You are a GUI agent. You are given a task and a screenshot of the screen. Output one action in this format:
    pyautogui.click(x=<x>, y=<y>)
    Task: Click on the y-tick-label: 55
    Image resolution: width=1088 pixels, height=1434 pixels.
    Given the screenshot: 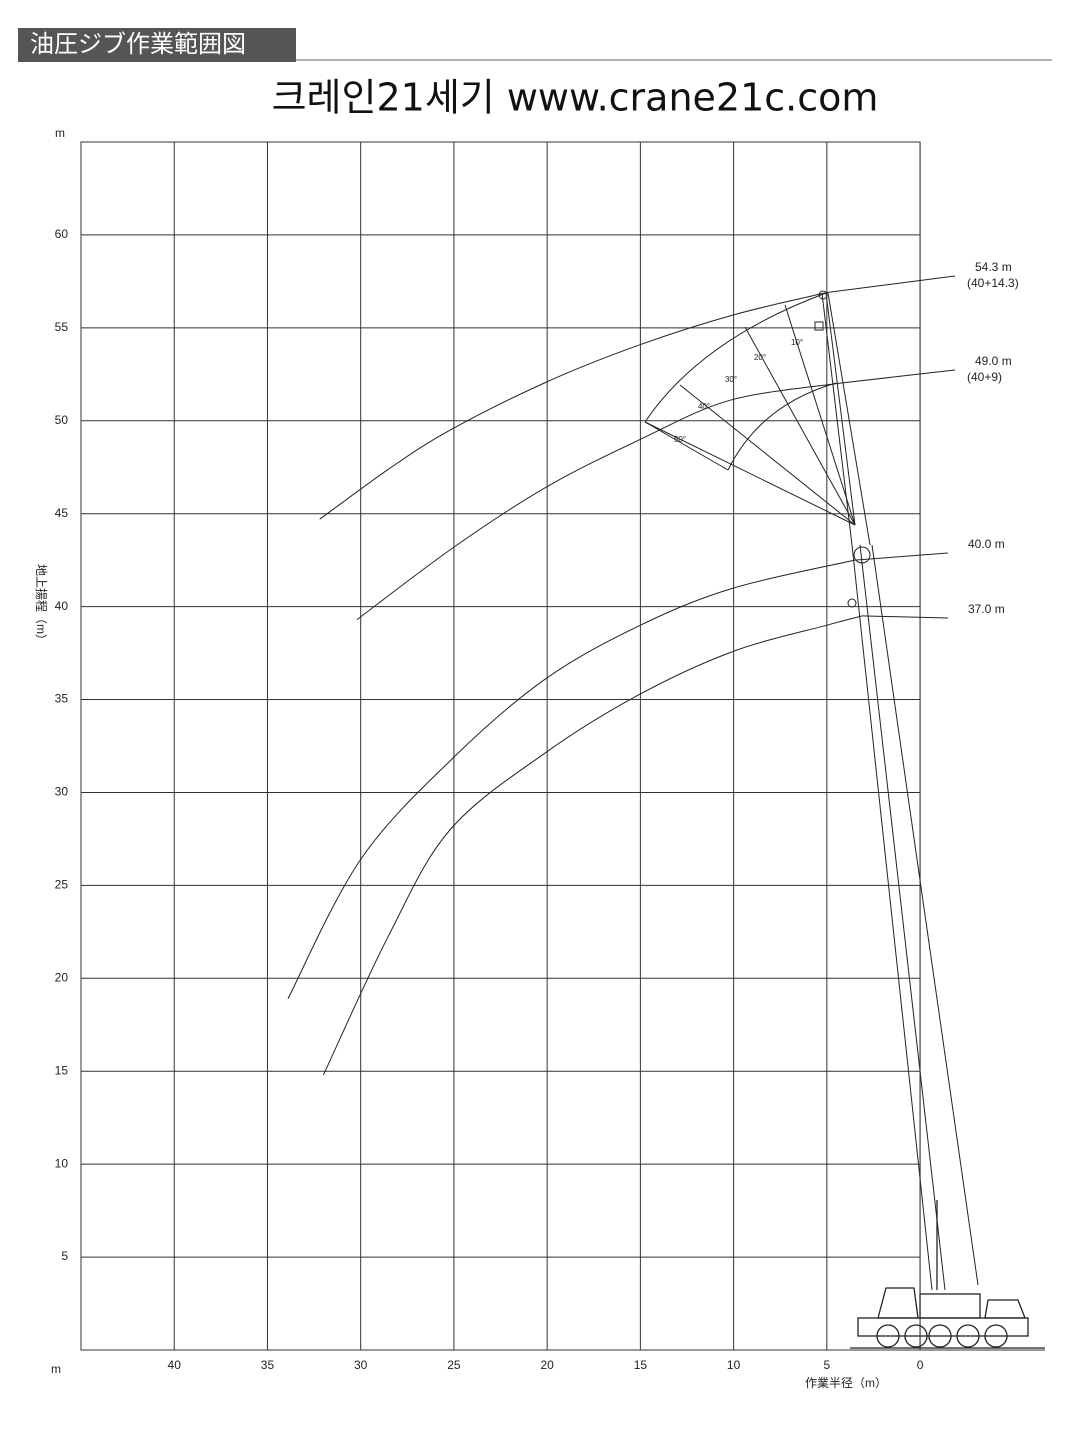 What is the action you would take?
    pyautogui.click(x=62, y=327)
    